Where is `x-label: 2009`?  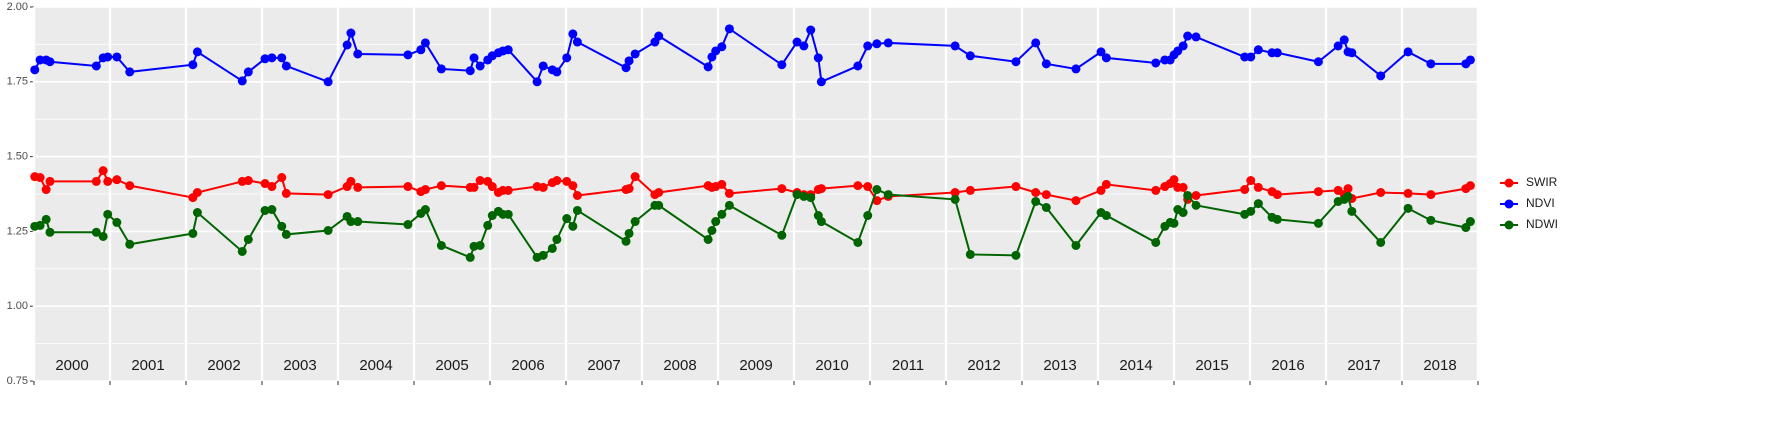
x-label: 2009 is located at coordinates (755, 365).